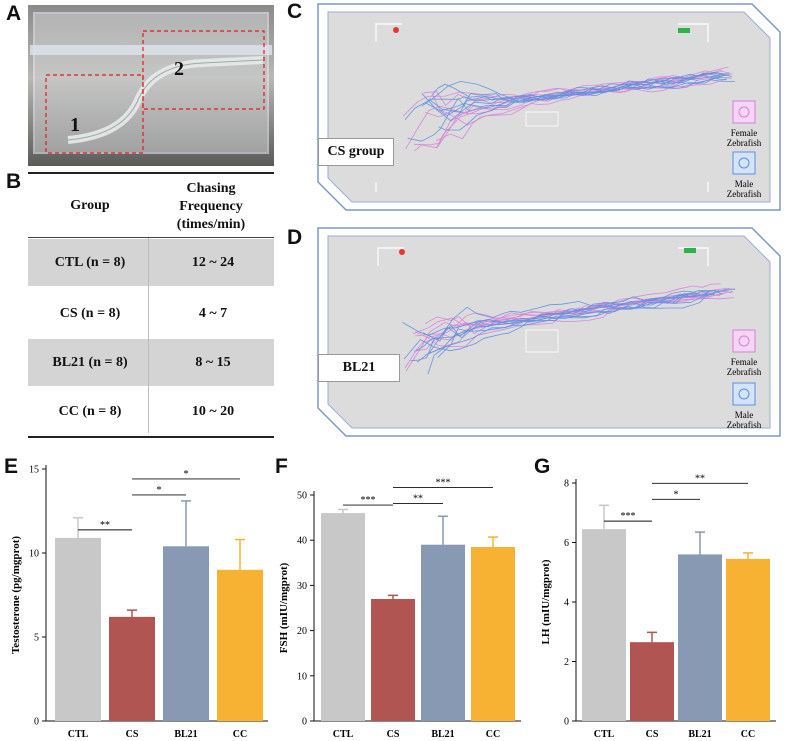 The image size is (788, 741). What do you see at coordinates (744, 133) in the screenshot?
I see `legend-female-1: Female` at bounding box center [744, 133].